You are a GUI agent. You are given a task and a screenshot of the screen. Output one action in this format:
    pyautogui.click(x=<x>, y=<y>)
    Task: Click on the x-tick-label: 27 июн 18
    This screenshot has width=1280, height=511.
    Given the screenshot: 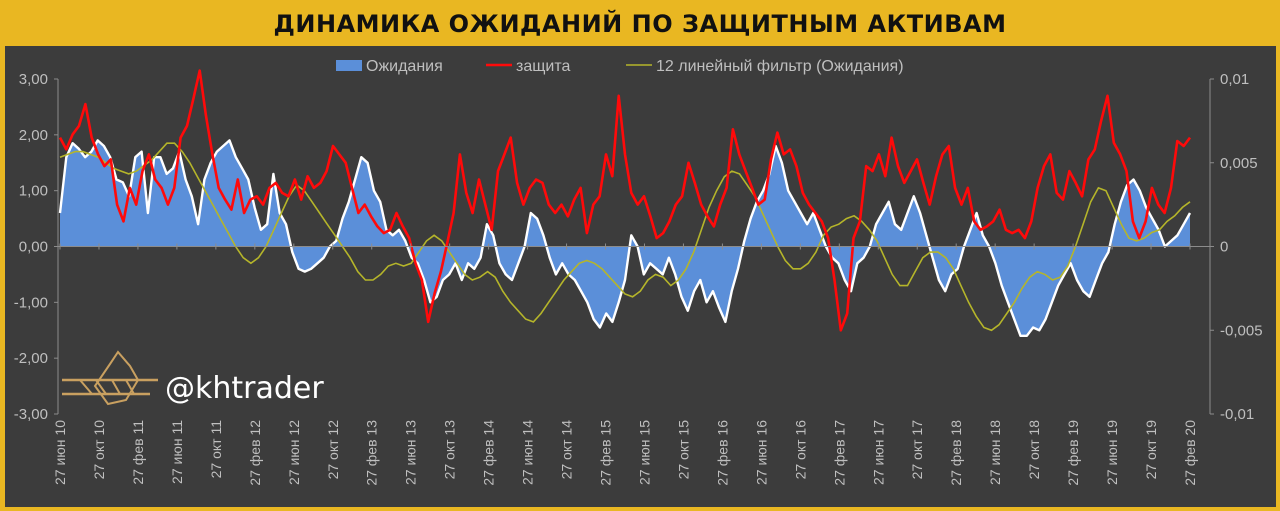 What is the action you would take?
    pyautogui.click(x=995, y=452)
    